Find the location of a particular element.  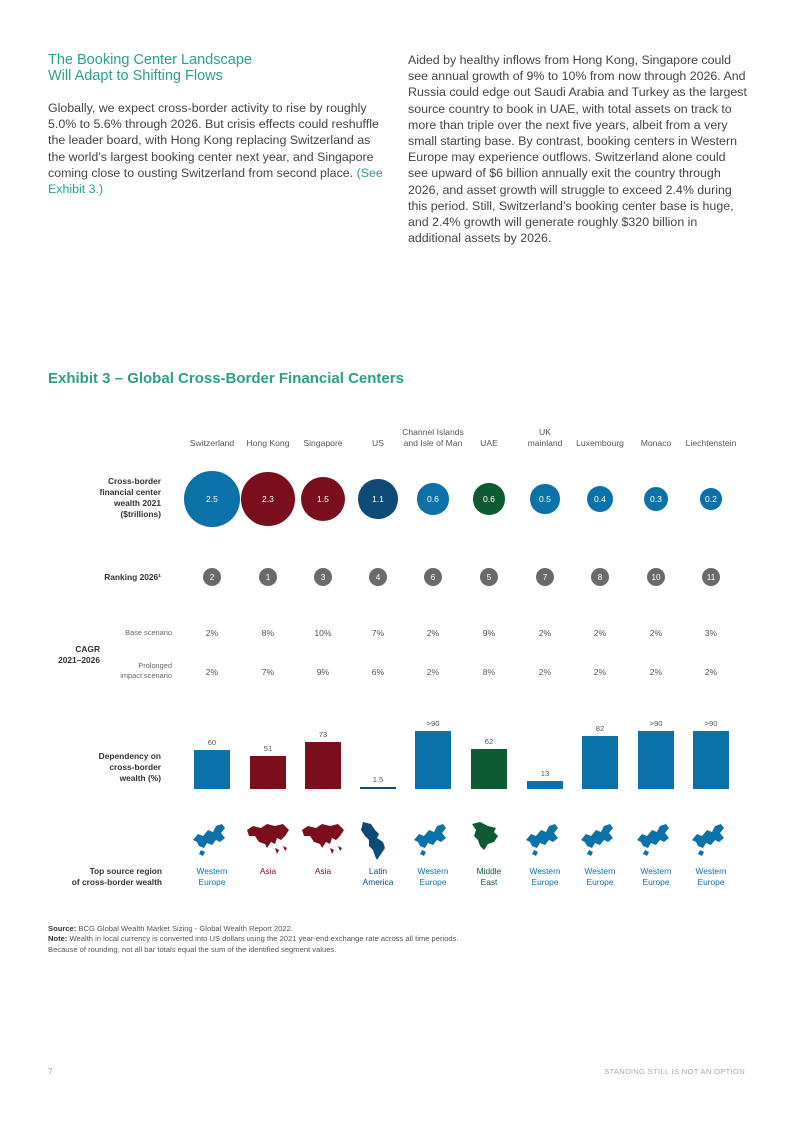

center-name-line: Channel Islands is located at coordinates (433, 432).